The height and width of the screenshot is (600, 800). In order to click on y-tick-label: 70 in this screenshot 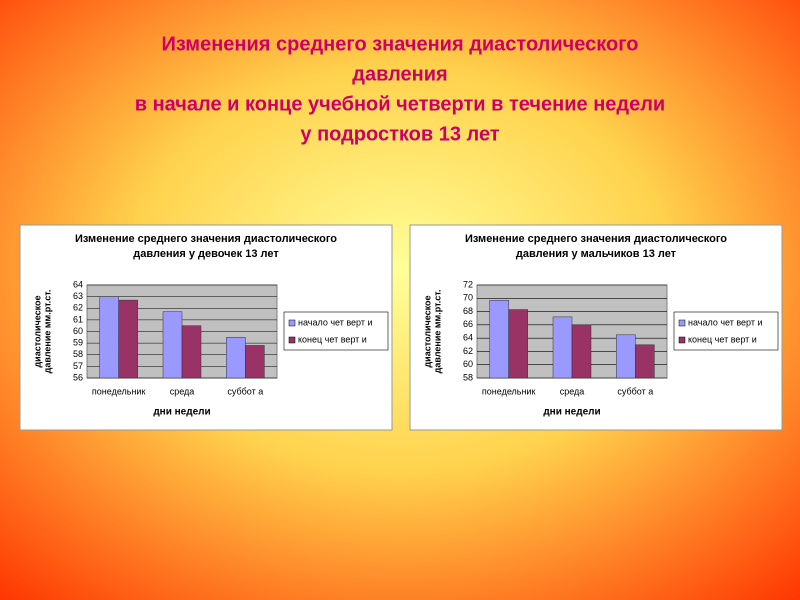, I will do `click(468, 298)`.